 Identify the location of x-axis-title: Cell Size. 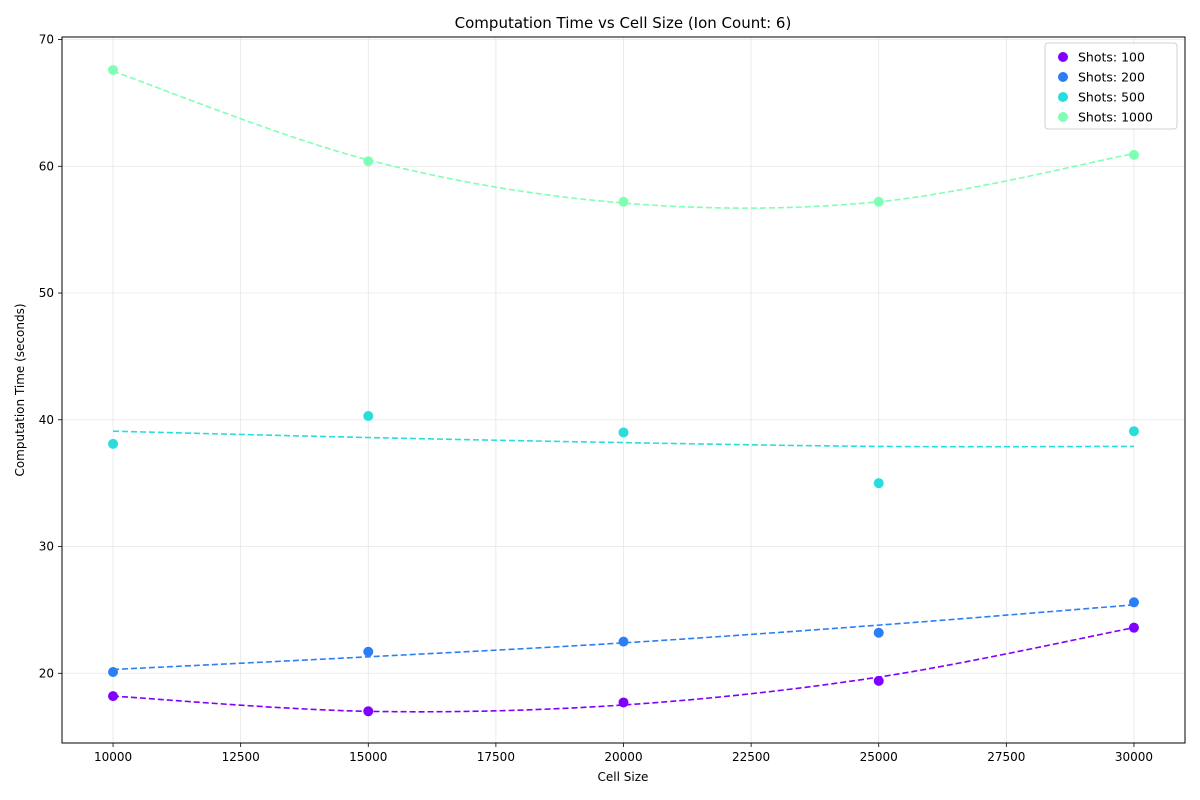
(623, 777).